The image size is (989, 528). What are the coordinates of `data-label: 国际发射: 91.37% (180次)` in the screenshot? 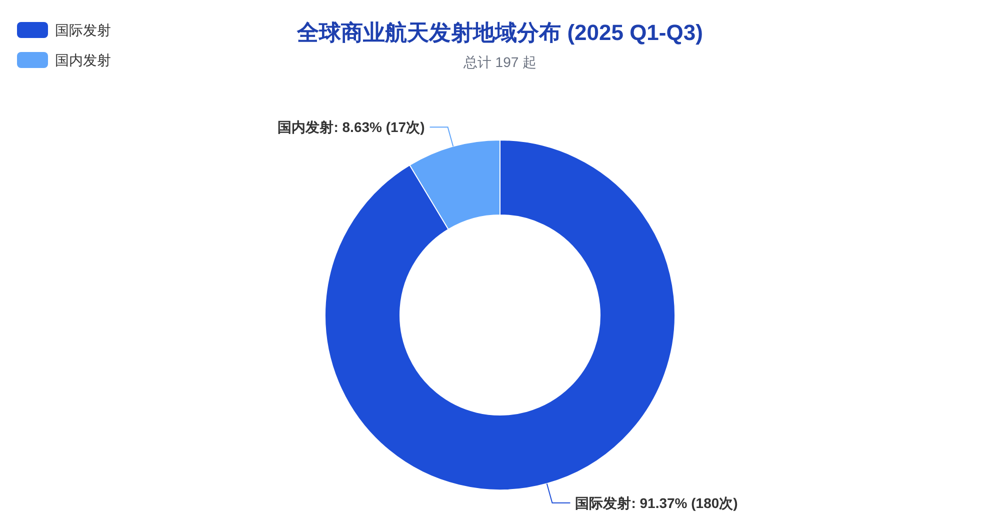 It's located at (656, 502).